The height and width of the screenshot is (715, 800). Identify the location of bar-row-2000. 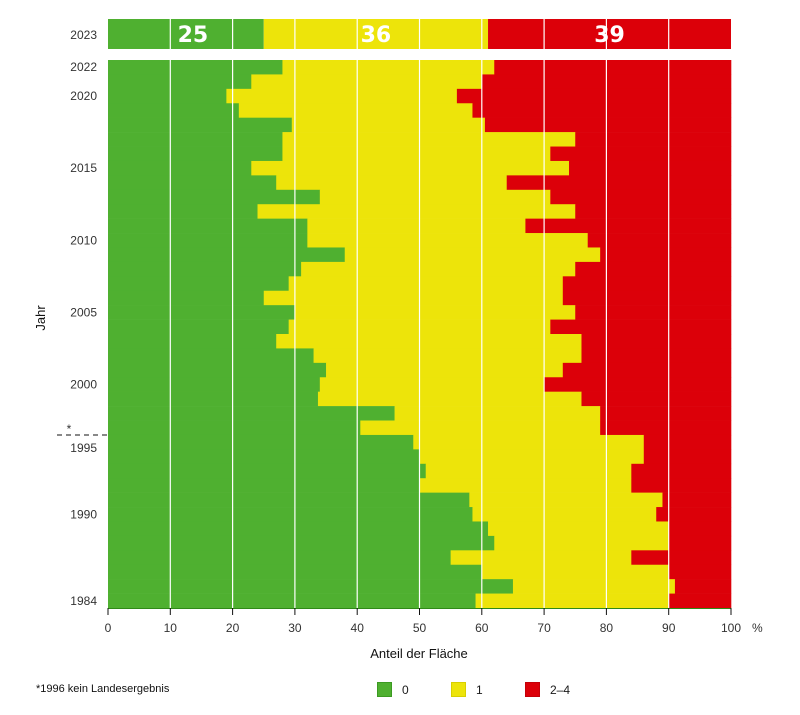
(420, 384).